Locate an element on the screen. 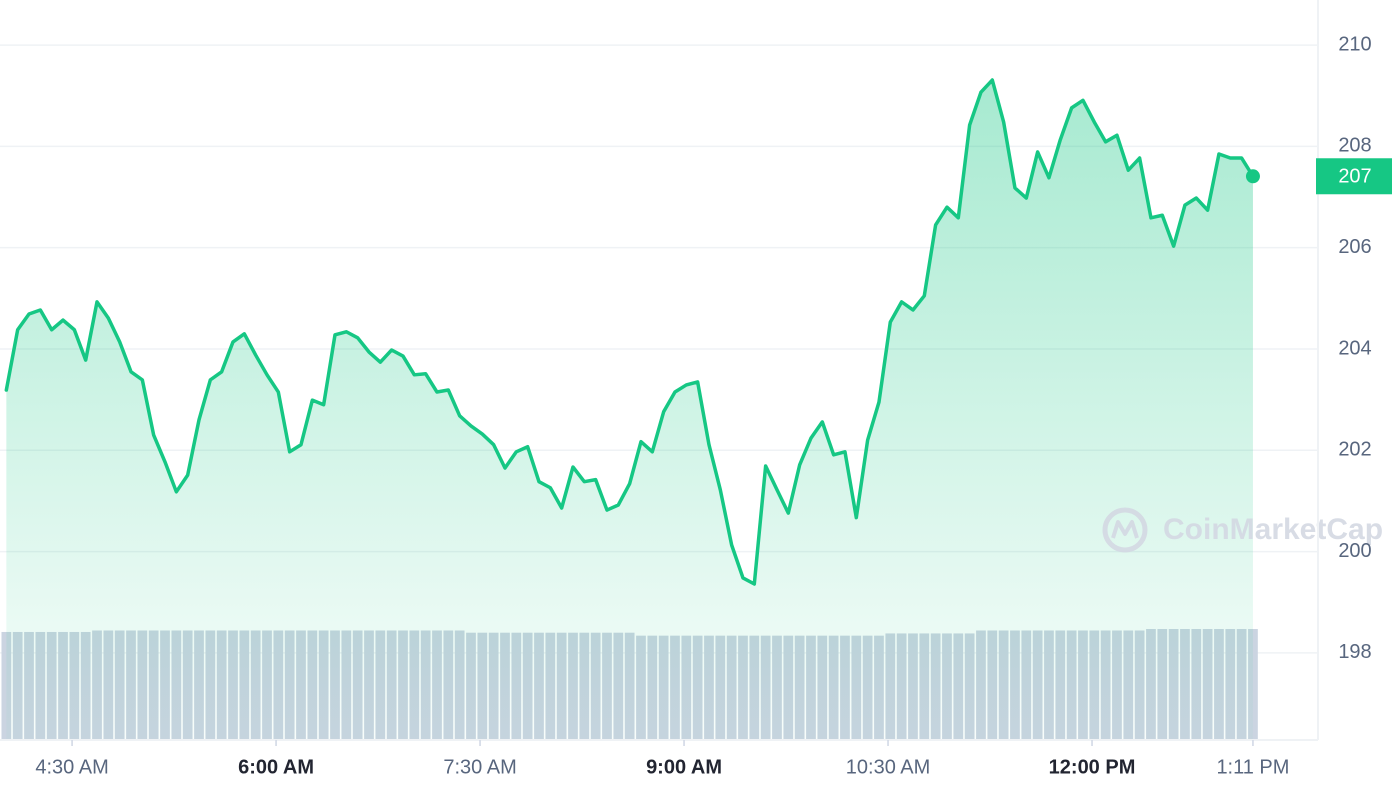 The width and height of the screenshot is (1392, 792). watermark-logo is located at coordinates (1125, 530).